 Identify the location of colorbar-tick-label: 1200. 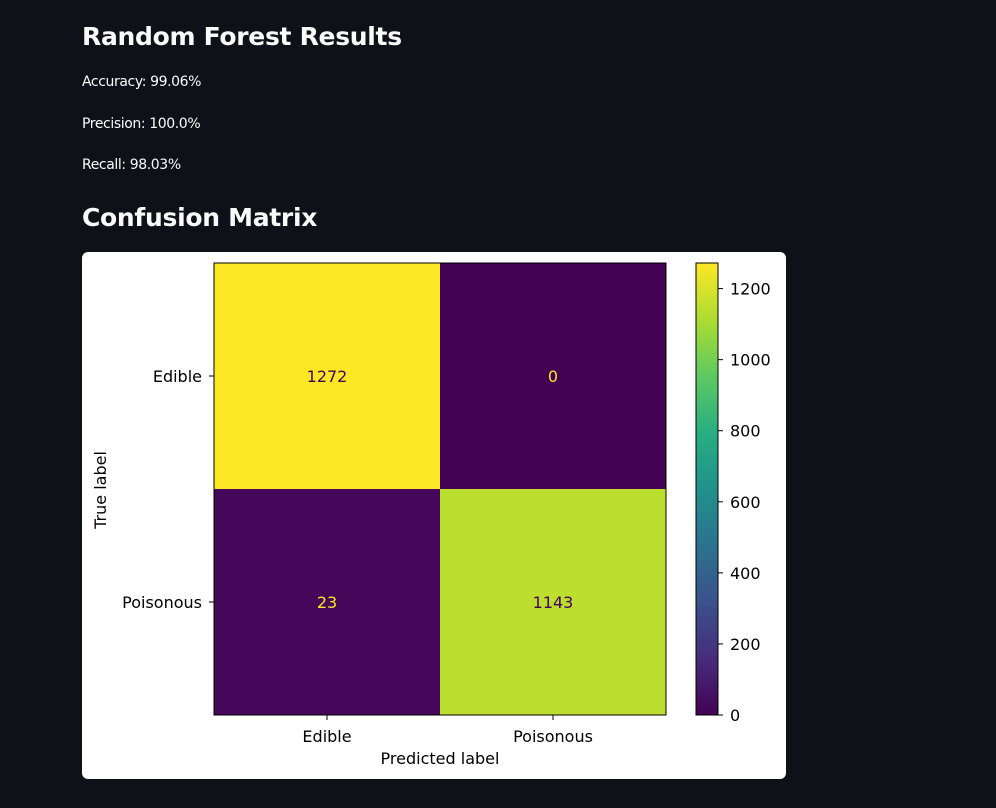
(750, 289).